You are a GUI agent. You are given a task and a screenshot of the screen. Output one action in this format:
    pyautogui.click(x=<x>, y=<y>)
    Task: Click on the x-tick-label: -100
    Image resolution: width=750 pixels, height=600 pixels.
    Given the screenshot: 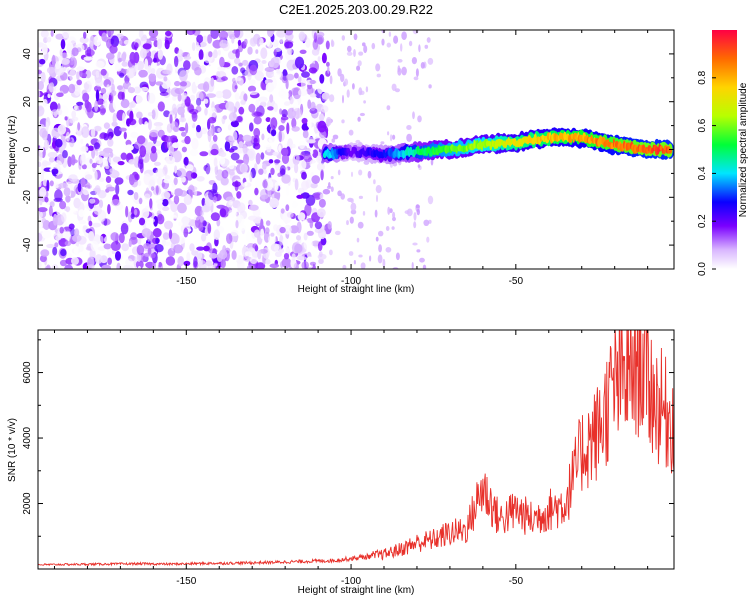 What is the action you would take?
    pyautogui.click(x=351, y=581)
    